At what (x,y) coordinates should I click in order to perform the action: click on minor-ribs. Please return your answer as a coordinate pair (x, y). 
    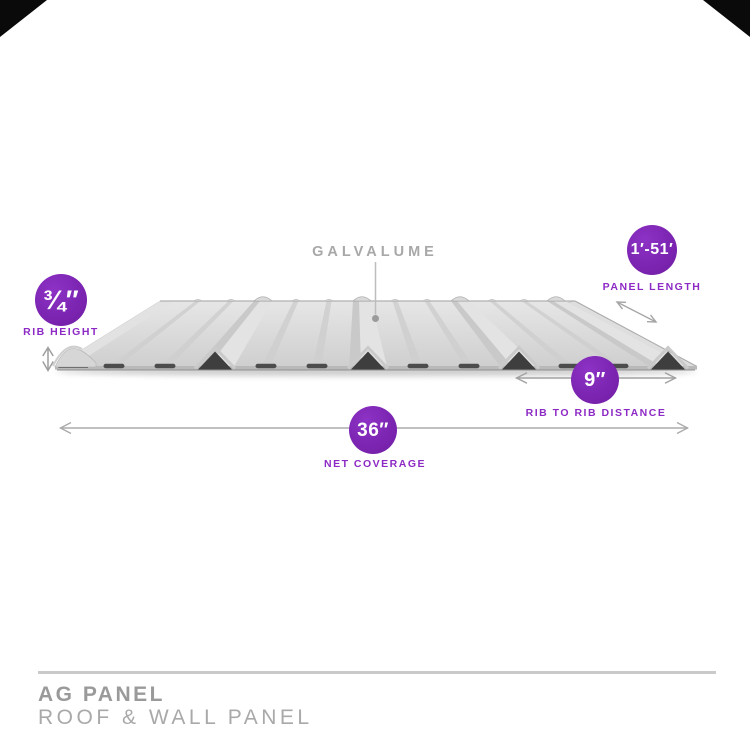
    Looking at the image, I should click on (366, 334).